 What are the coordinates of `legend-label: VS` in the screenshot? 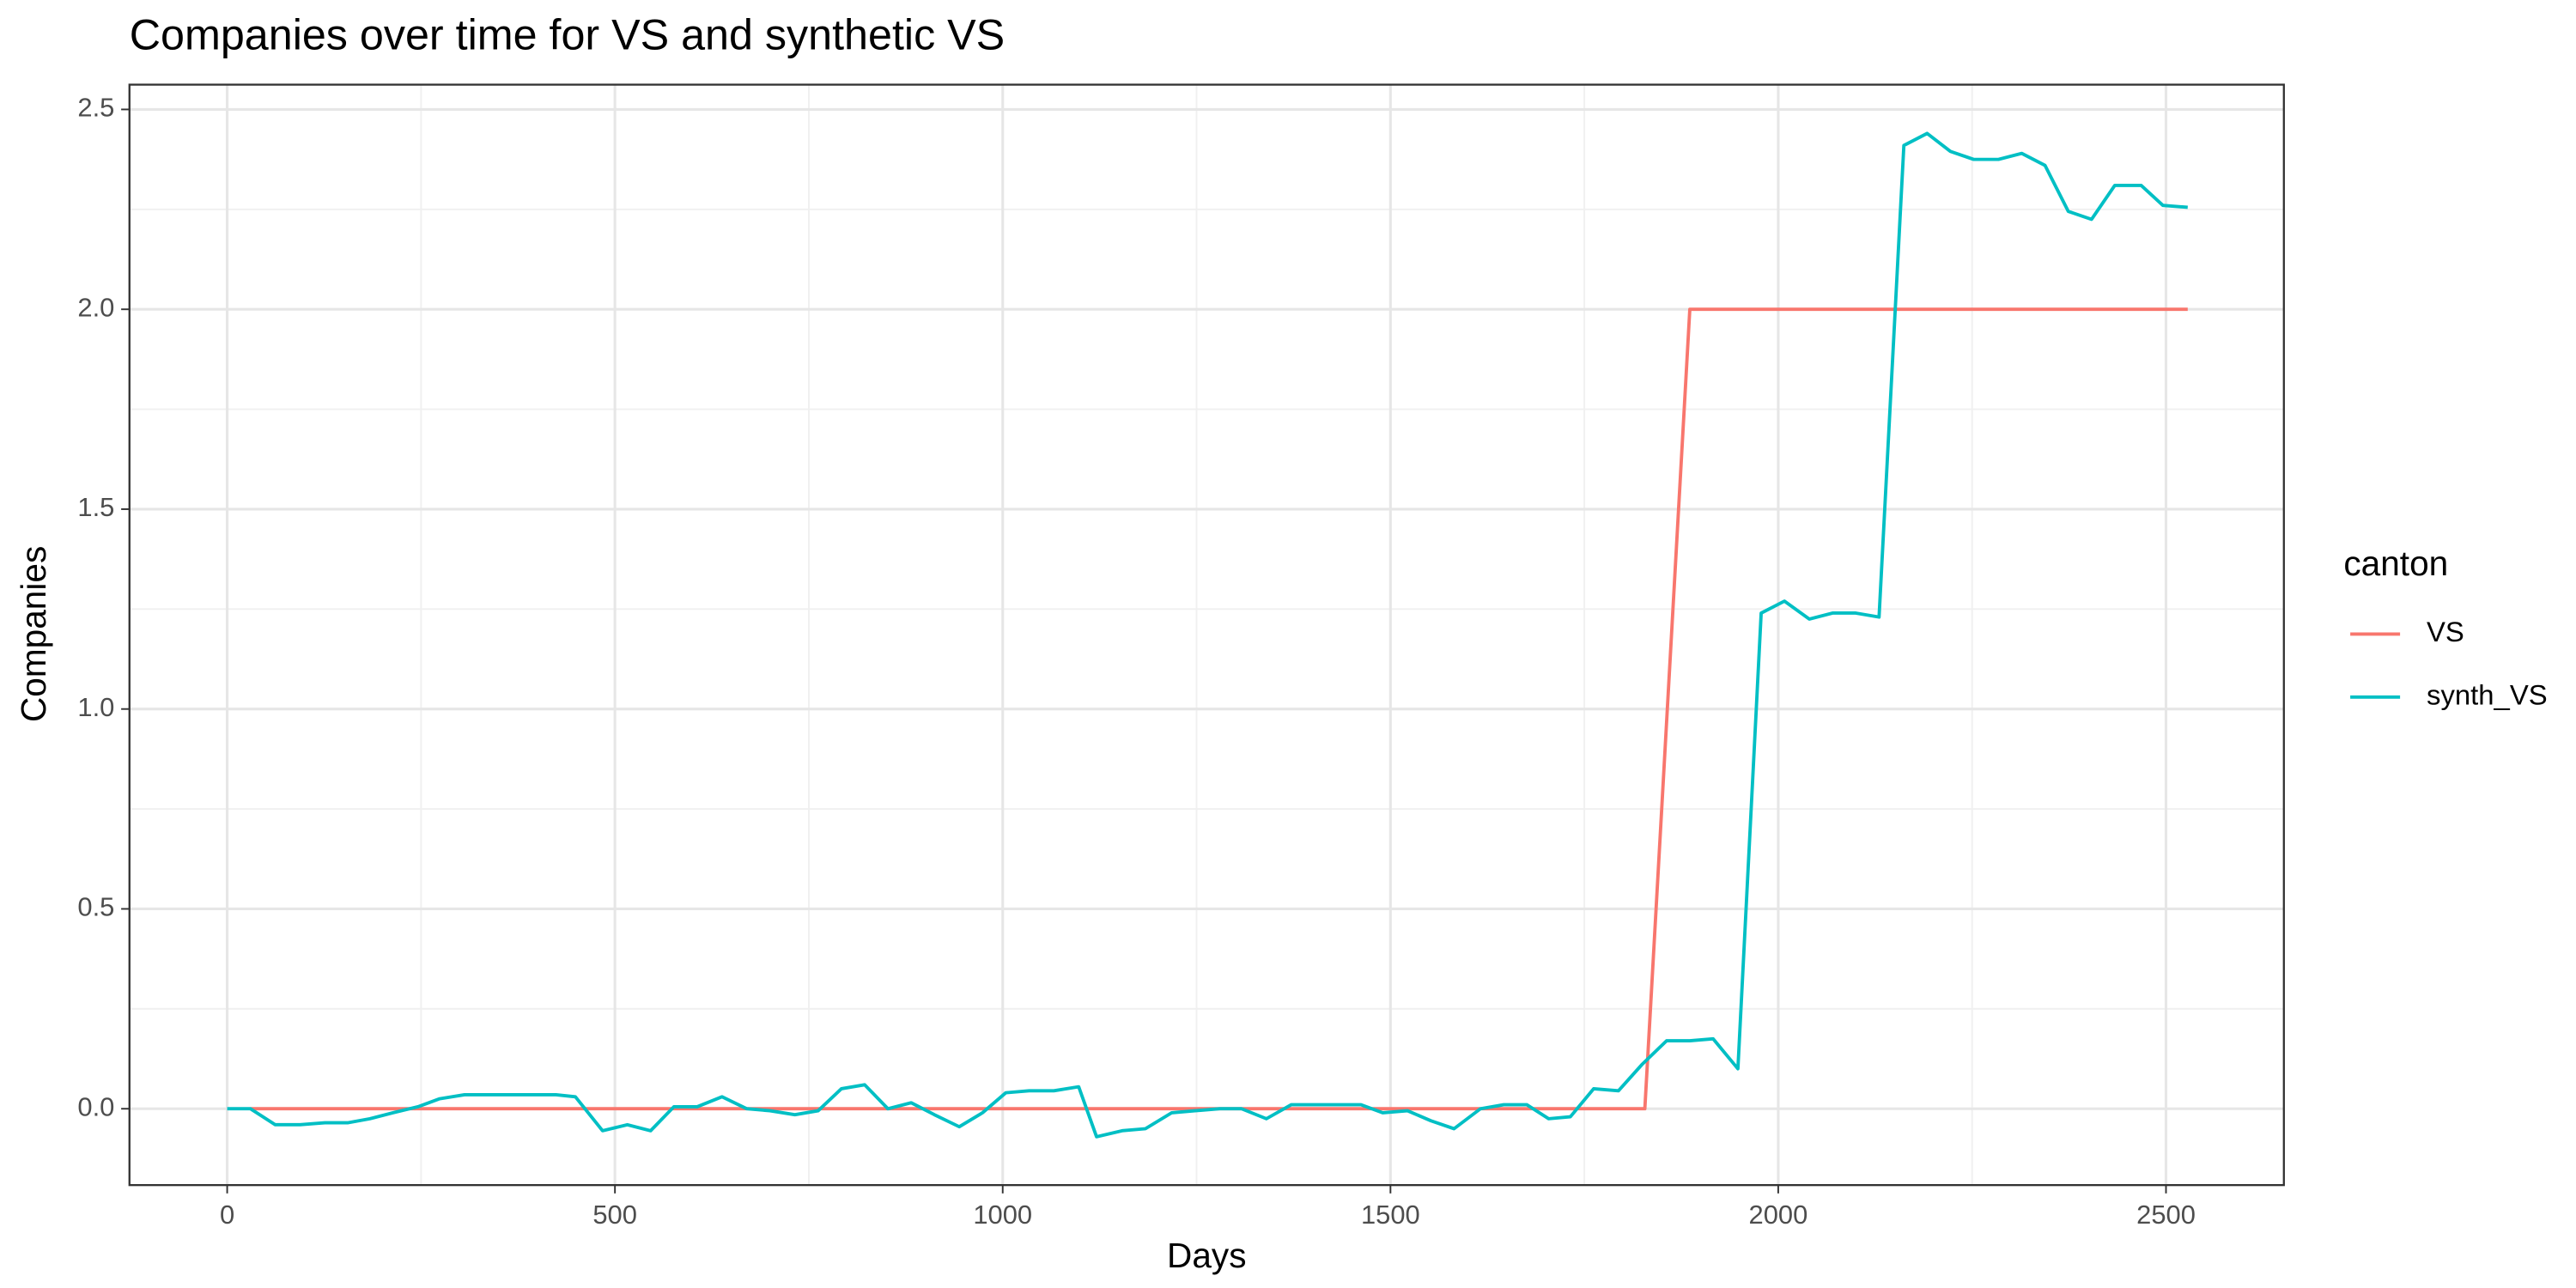 It's located at (2445, 631).